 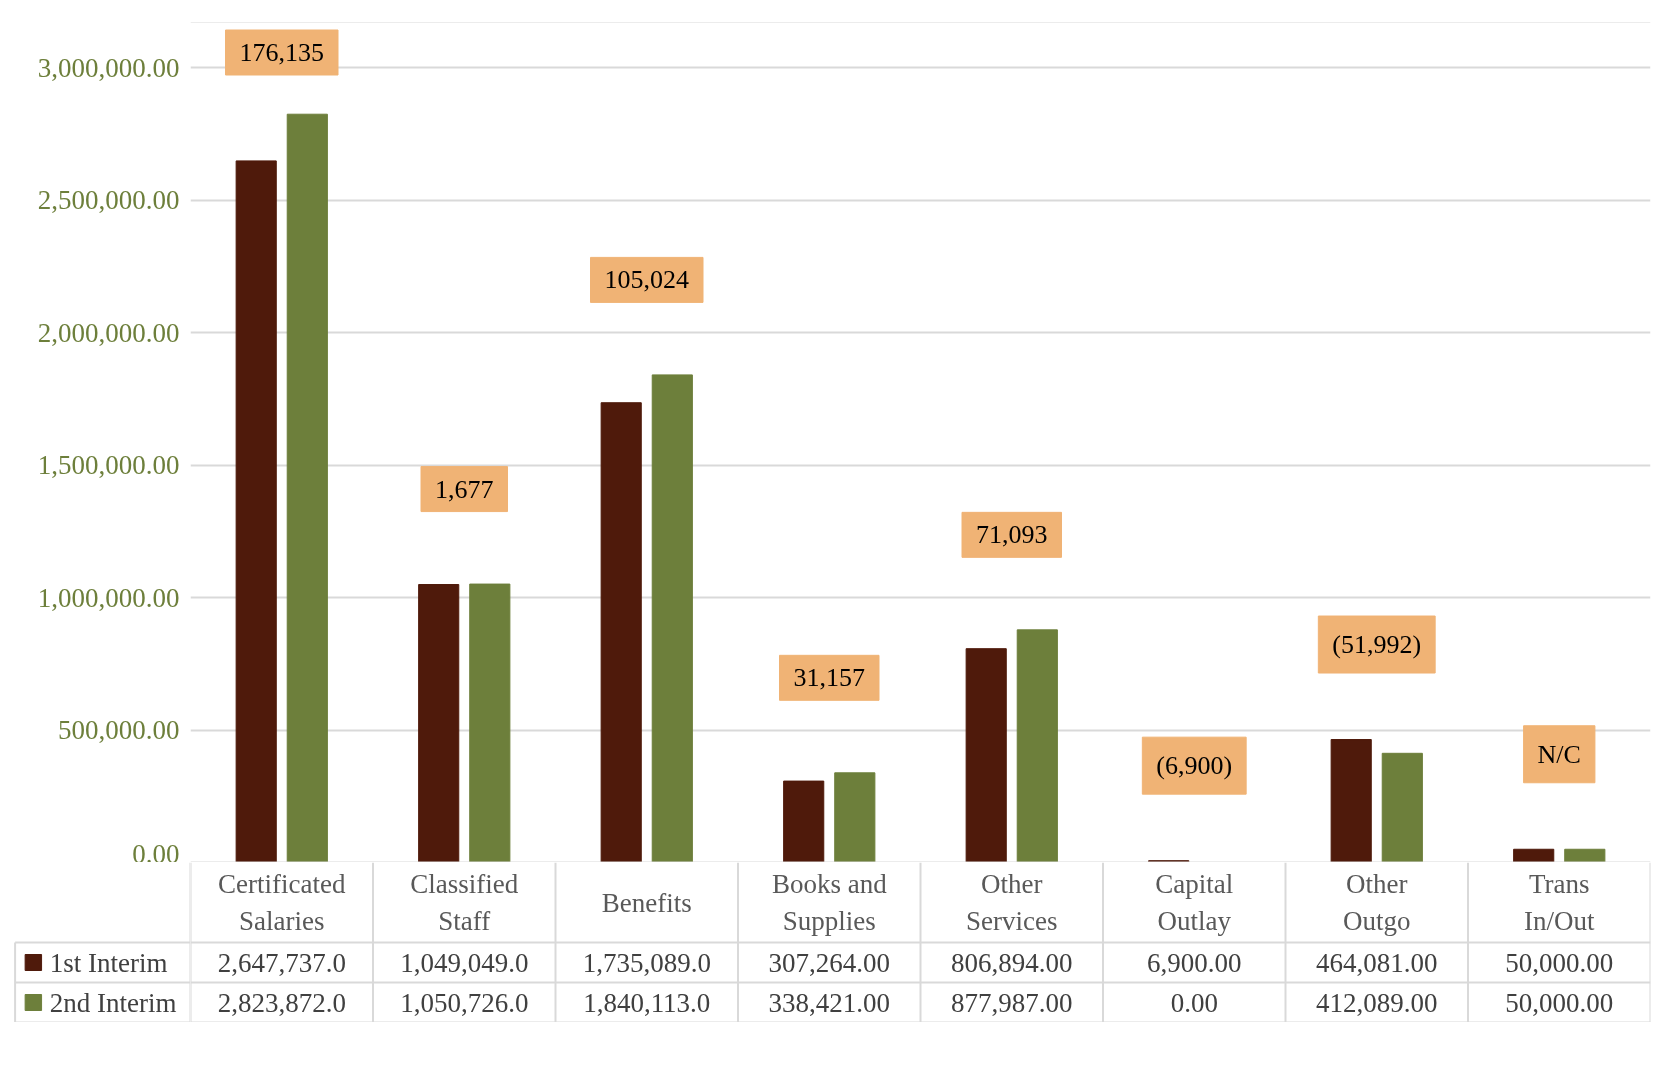 I want to click on annotation: (51,992), so click(x=1377, y=645).